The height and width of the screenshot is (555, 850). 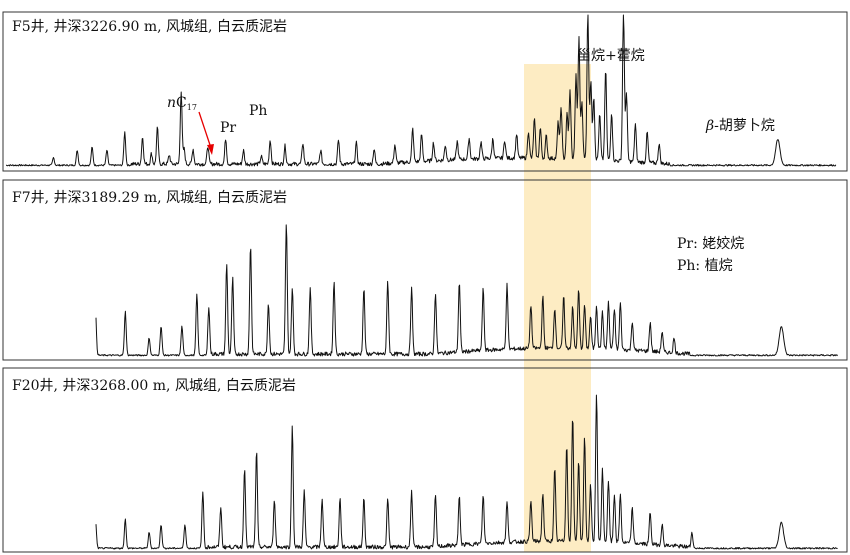 I want to click on panel-f5-title: F5井, 井深3226.90 m, 风城组, 白云质泥岩, so click(x=149, y=27).